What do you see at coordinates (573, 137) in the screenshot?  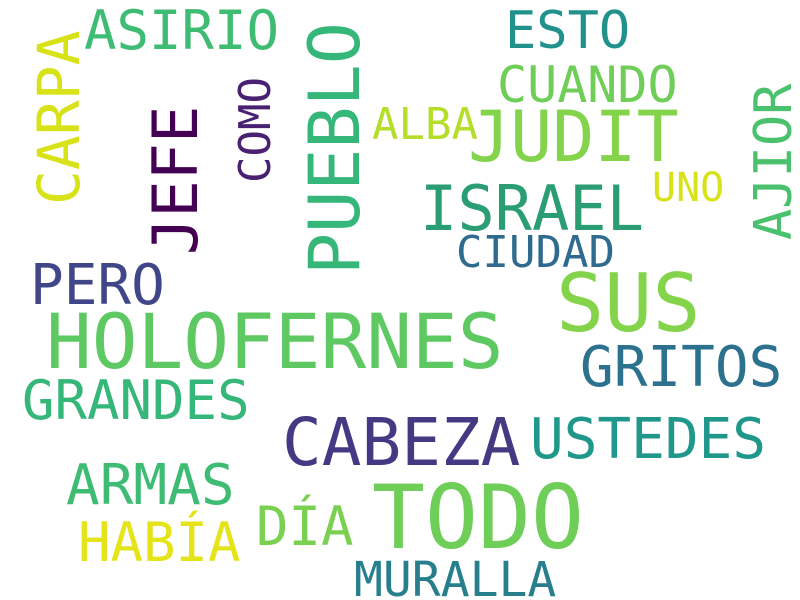 I see `word-judit: JUDIT` at bounding box center [573, 137].